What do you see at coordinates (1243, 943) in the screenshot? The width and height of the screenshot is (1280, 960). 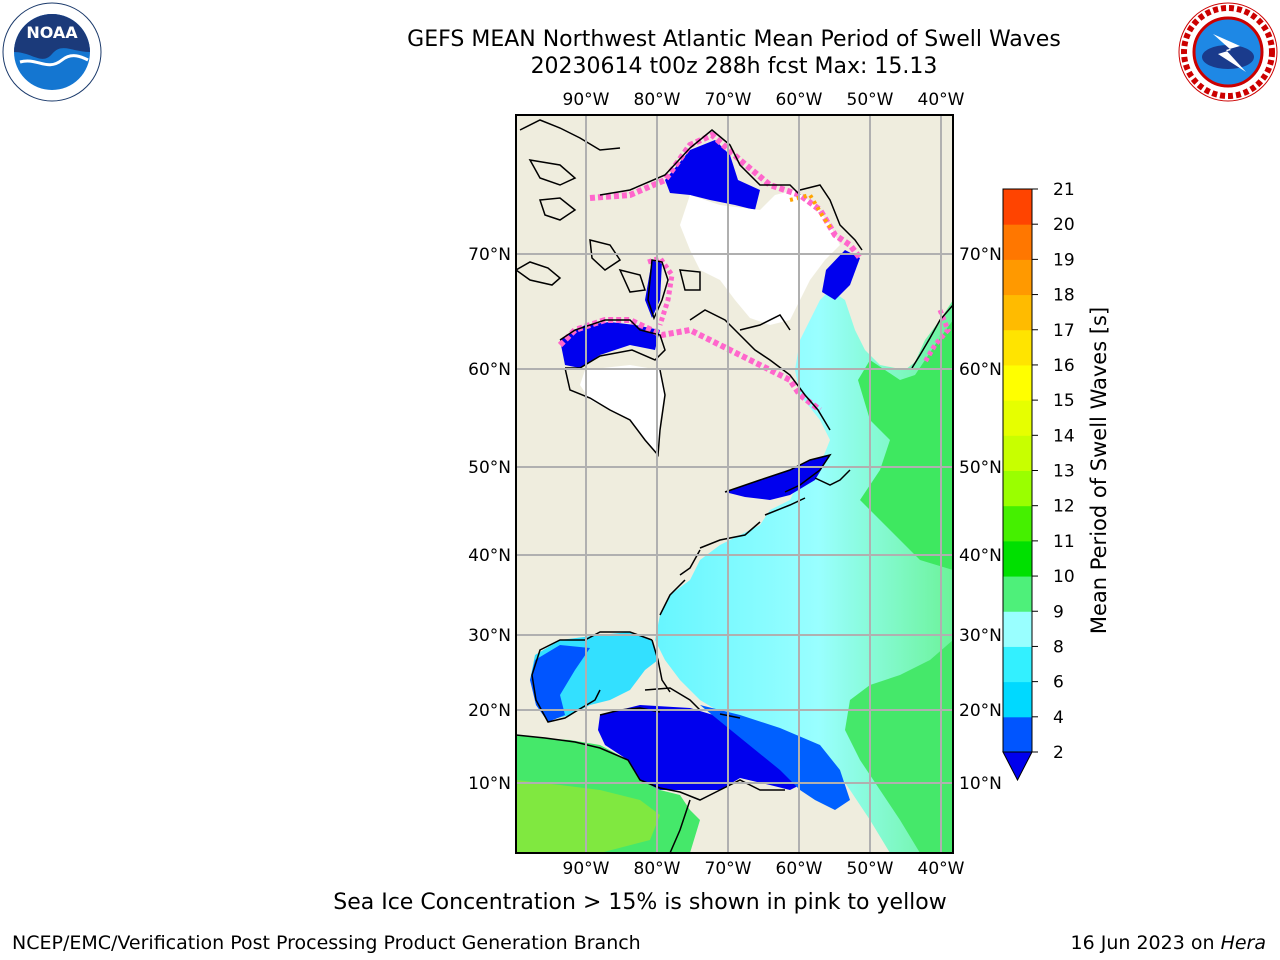 I see `credit-host: Hera` at bounding box center [1243, 943].